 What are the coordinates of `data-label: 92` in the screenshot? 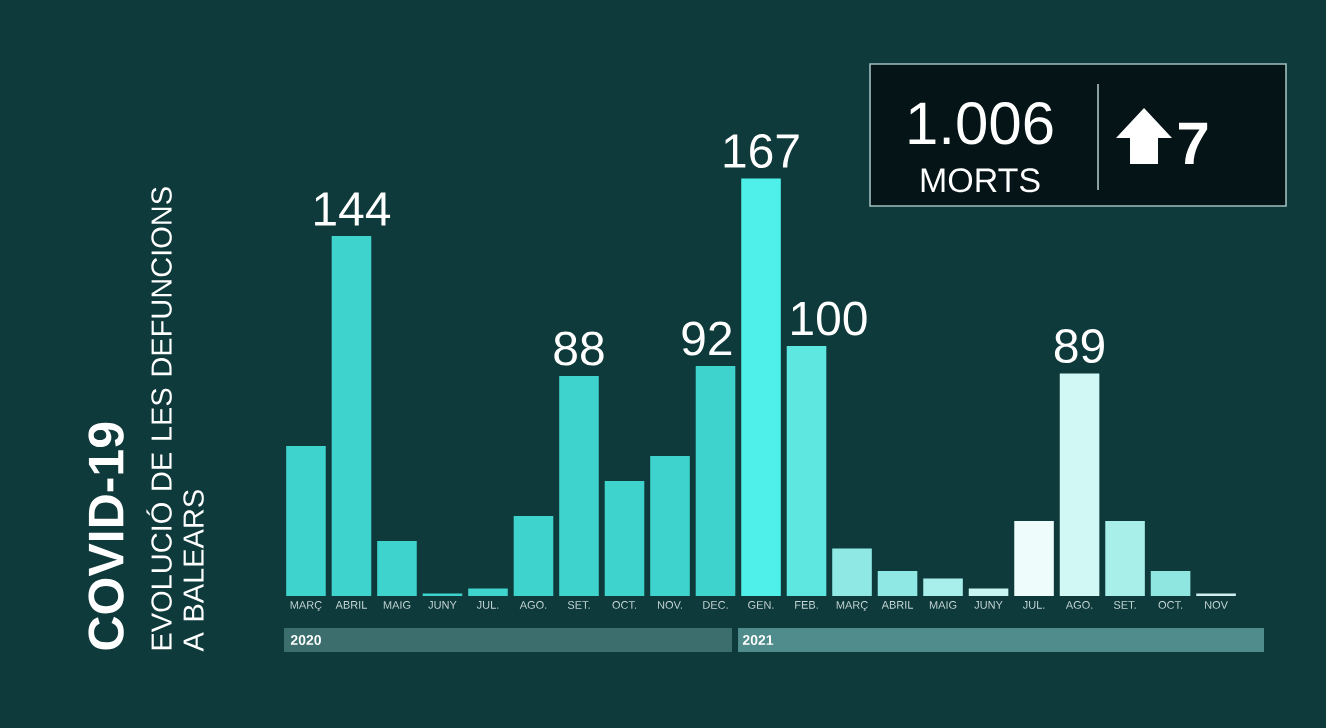 It's located at (707, 338).